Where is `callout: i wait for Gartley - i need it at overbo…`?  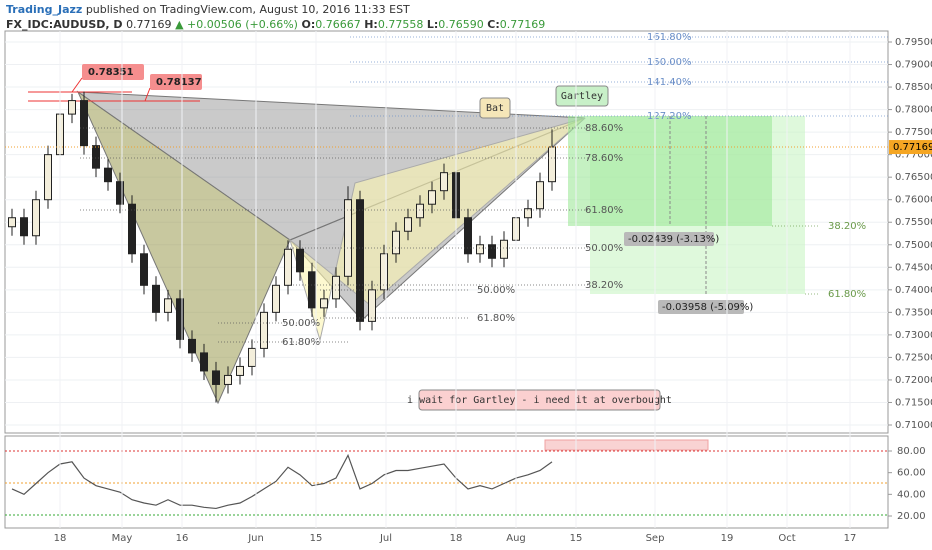 callout: i wait for Gartley - i need it at overbo… is located at coordinates (539, 400).